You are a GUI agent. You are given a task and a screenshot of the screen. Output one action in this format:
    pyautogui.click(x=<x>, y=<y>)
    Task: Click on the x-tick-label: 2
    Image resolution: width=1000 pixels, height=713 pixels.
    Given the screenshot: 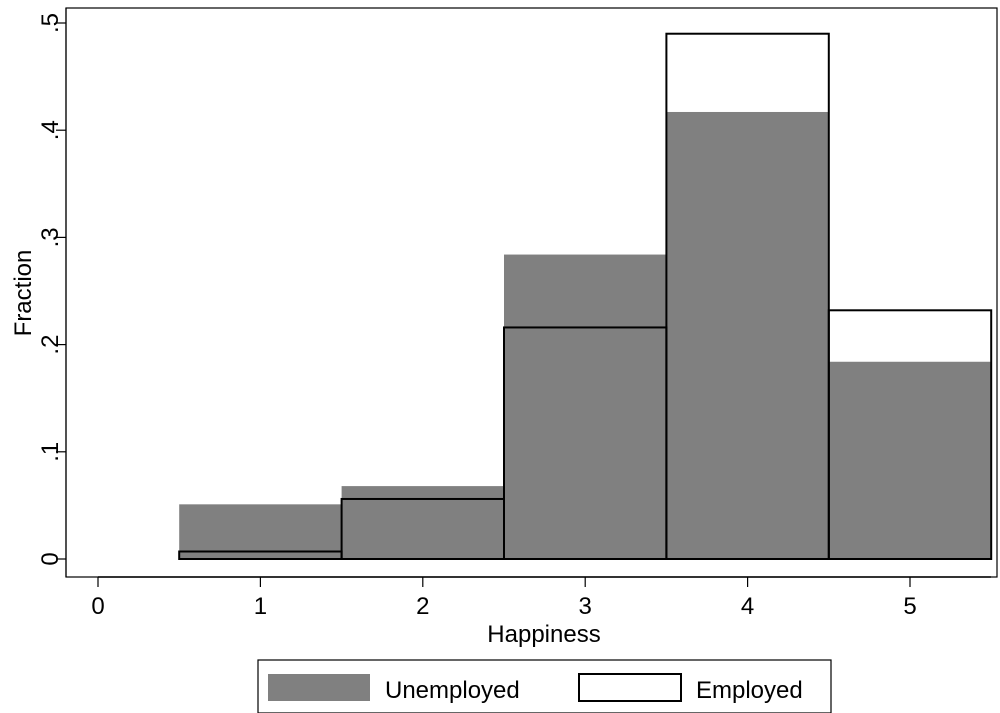 What is the action you would take?
    pyautogui.click(x=422, y=606)
    